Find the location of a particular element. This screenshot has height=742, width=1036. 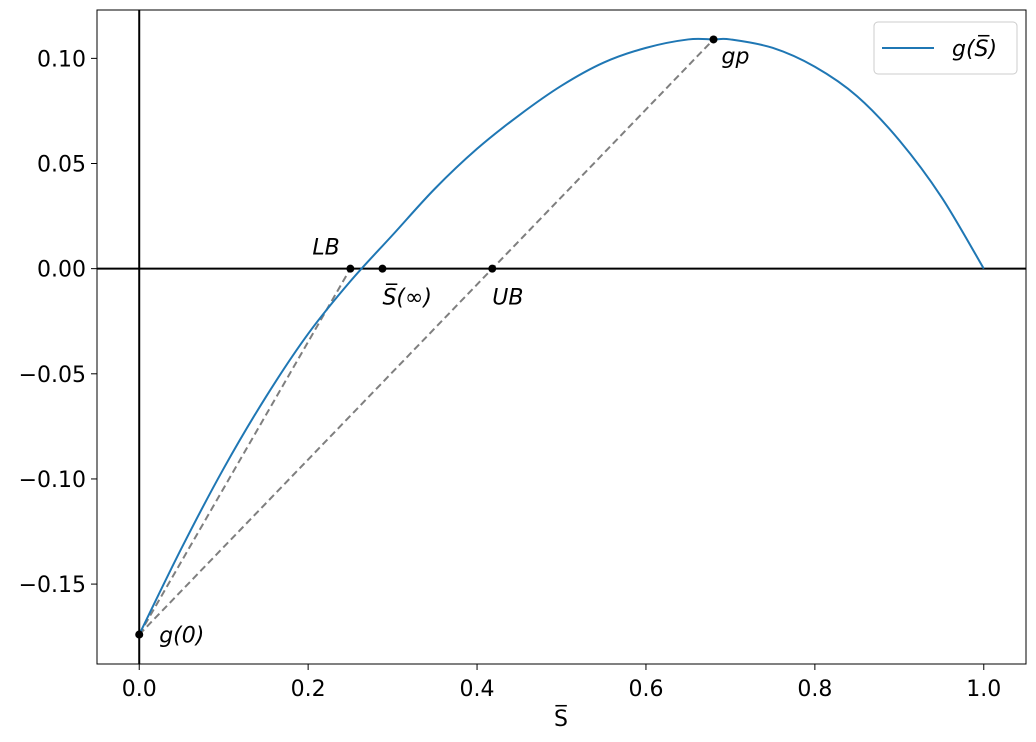

point-label-4: gp is located at coordinates (736, 56).